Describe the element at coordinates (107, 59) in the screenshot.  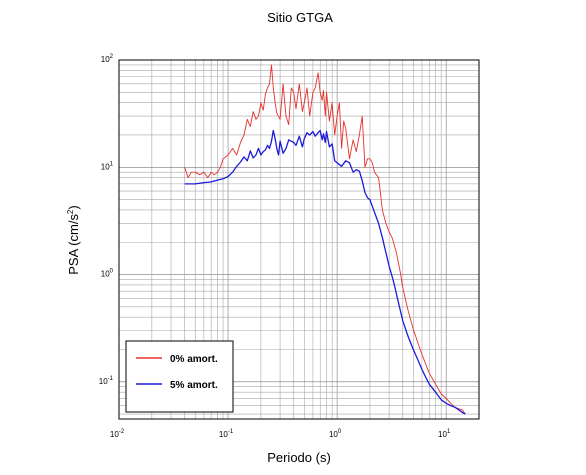
I see `y-tick-label-3: 10²` at that location.